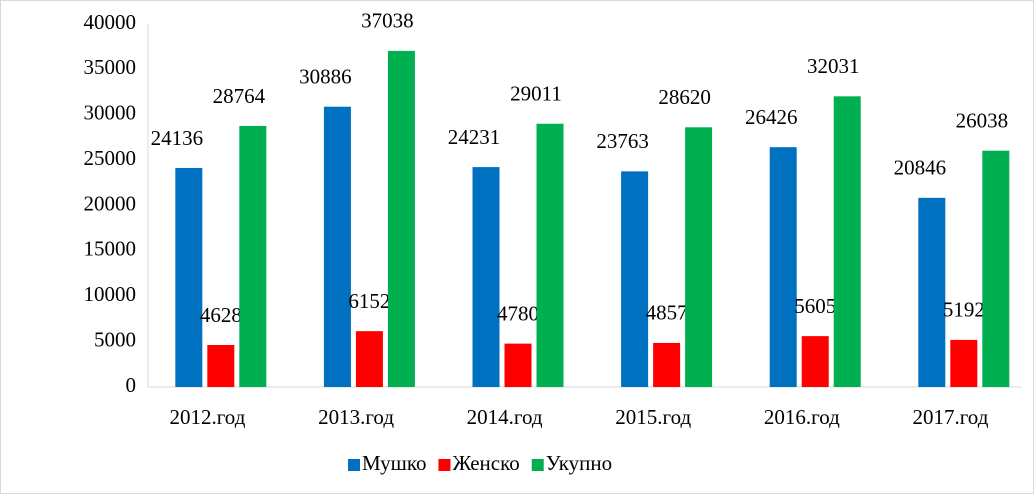 The width and height of the screenshot is (1034, 494). I want to click on data-label: 24231, so click(474, 137).